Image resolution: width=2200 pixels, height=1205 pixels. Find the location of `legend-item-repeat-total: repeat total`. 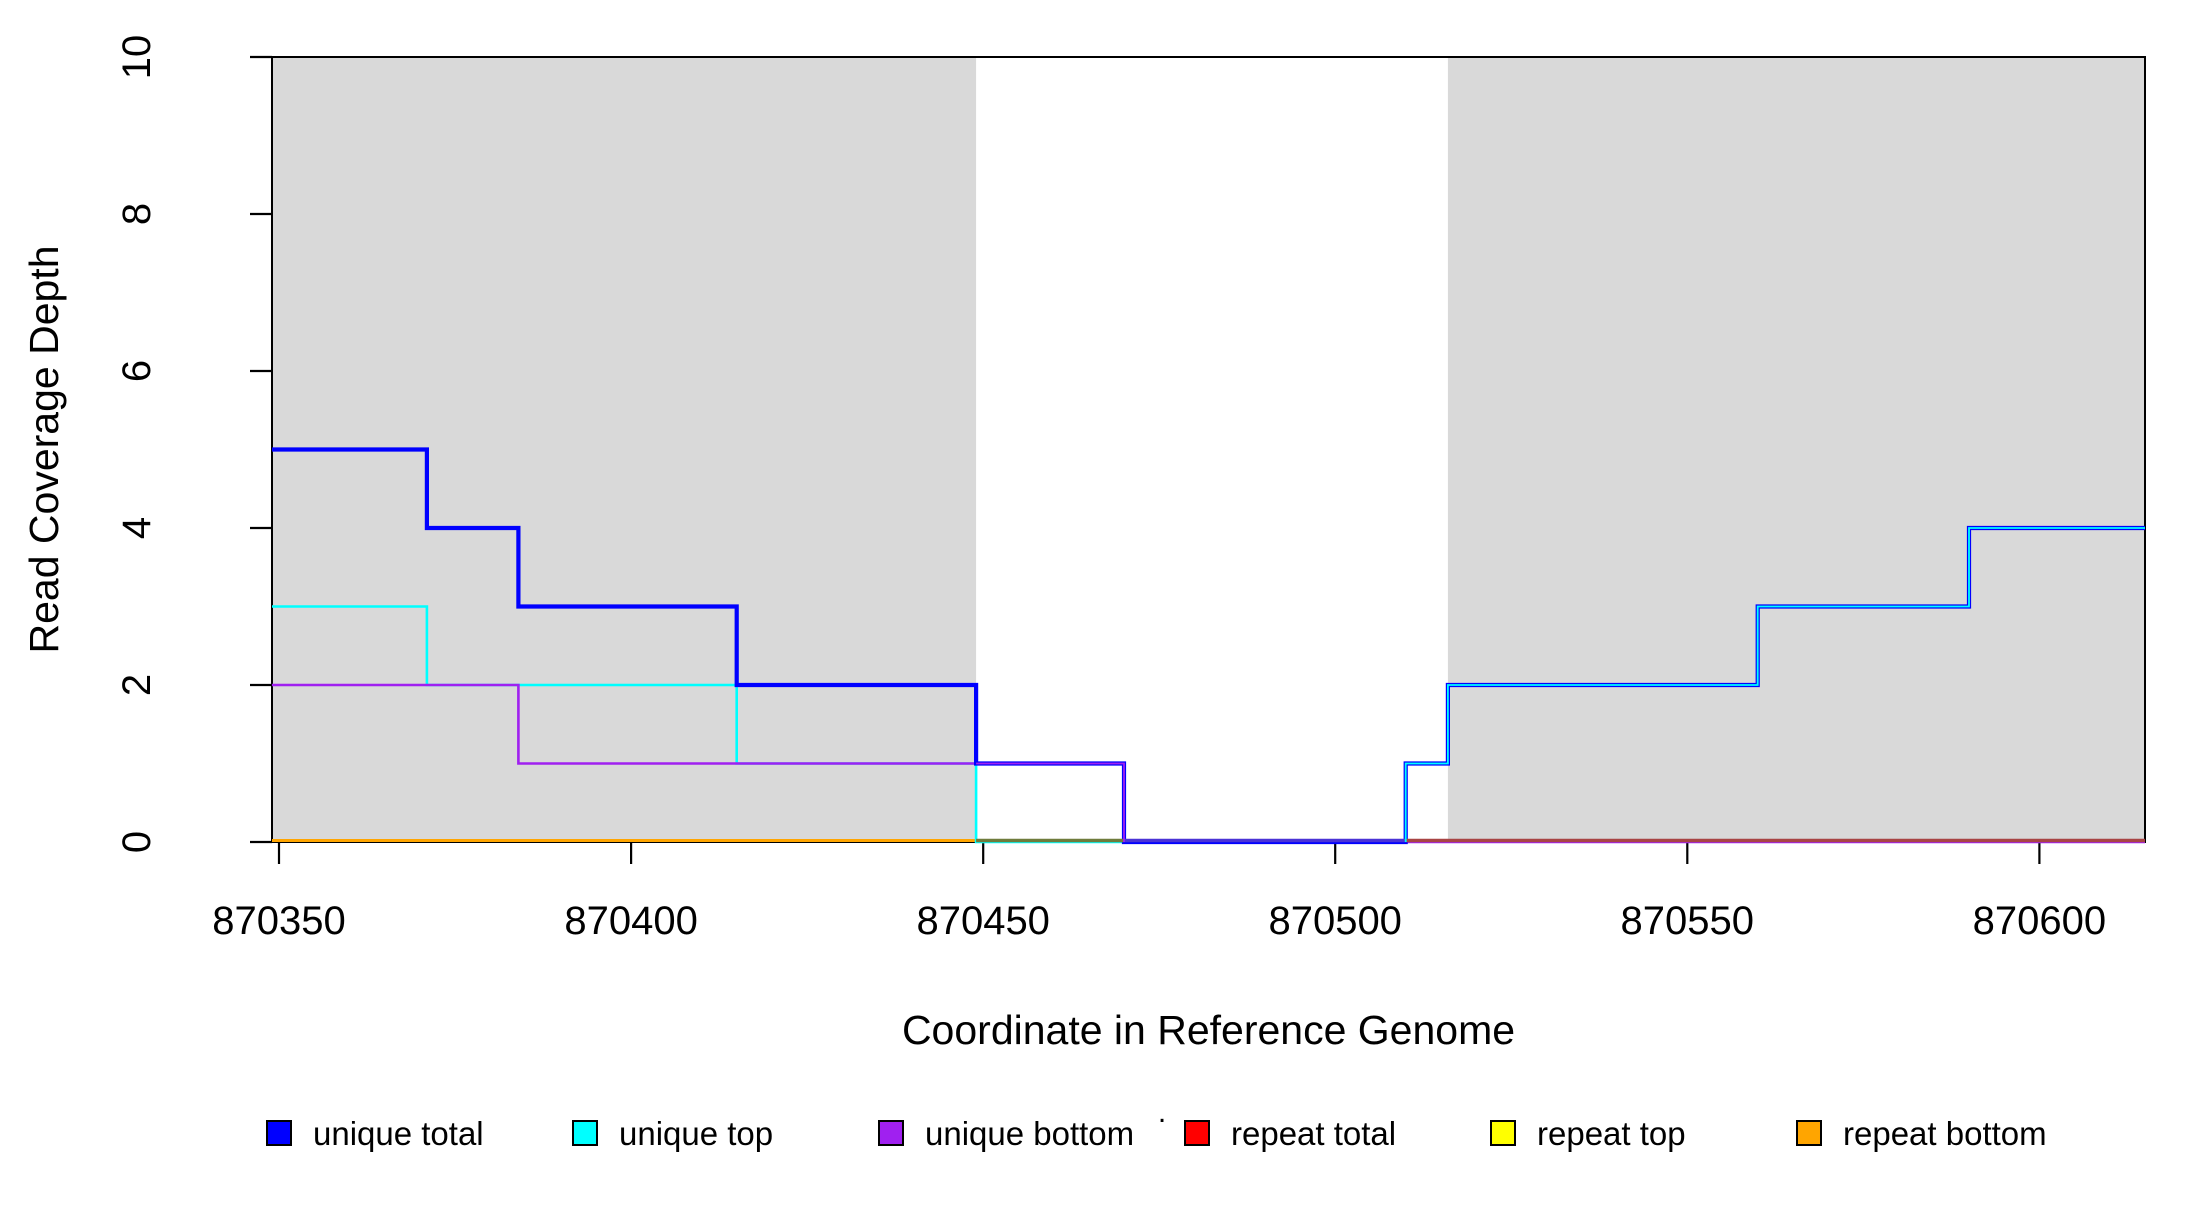

legend-item-repeat-total: repeat total is located at coordinates (1290, 1133).